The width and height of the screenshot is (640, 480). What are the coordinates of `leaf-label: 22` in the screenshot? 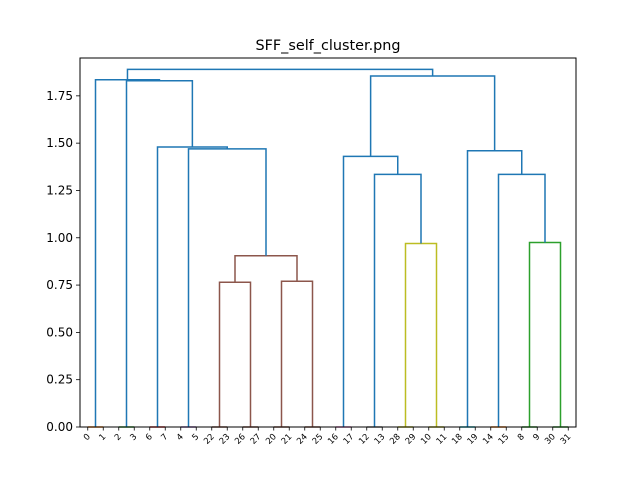 It's located at (209, 439).